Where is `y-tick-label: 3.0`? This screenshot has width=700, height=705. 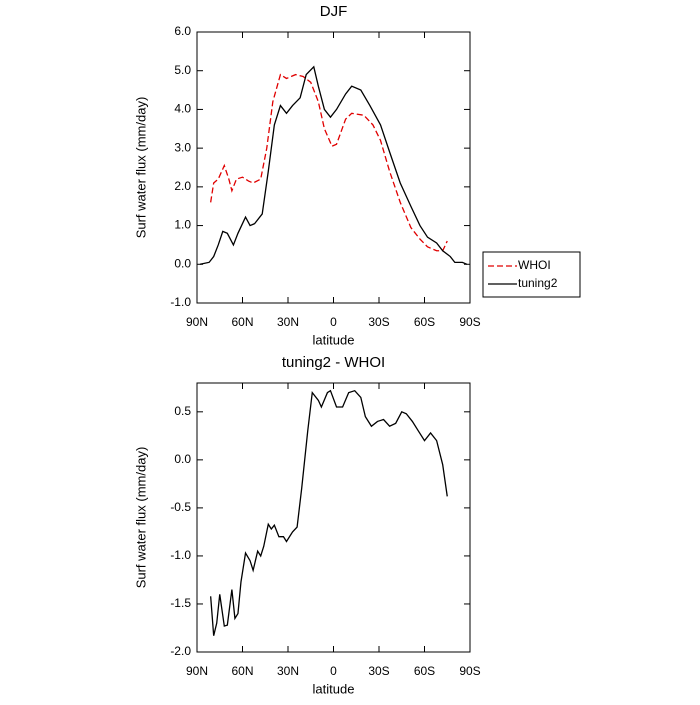 y-tick-label: 3.0 is located at coordinates (182, 147).